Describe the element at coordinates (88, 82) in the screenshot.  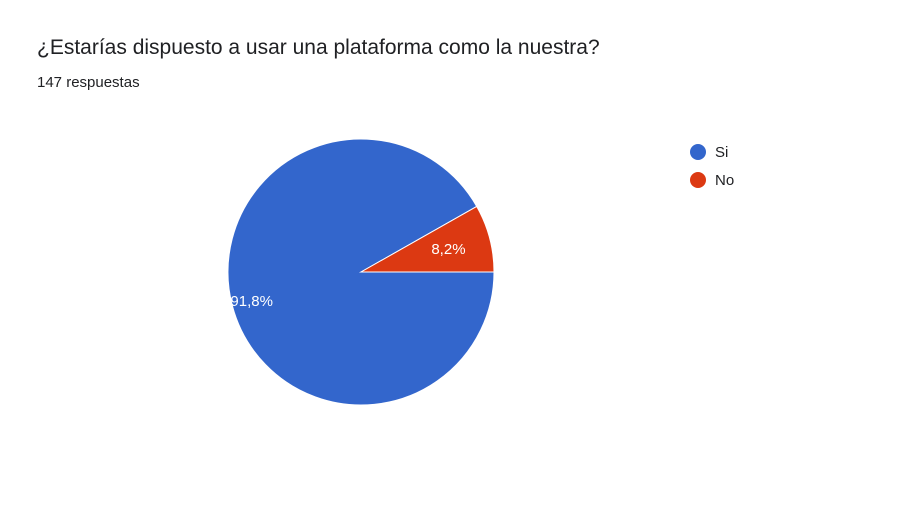
I see `response-count: 147 respuestas` at that location.